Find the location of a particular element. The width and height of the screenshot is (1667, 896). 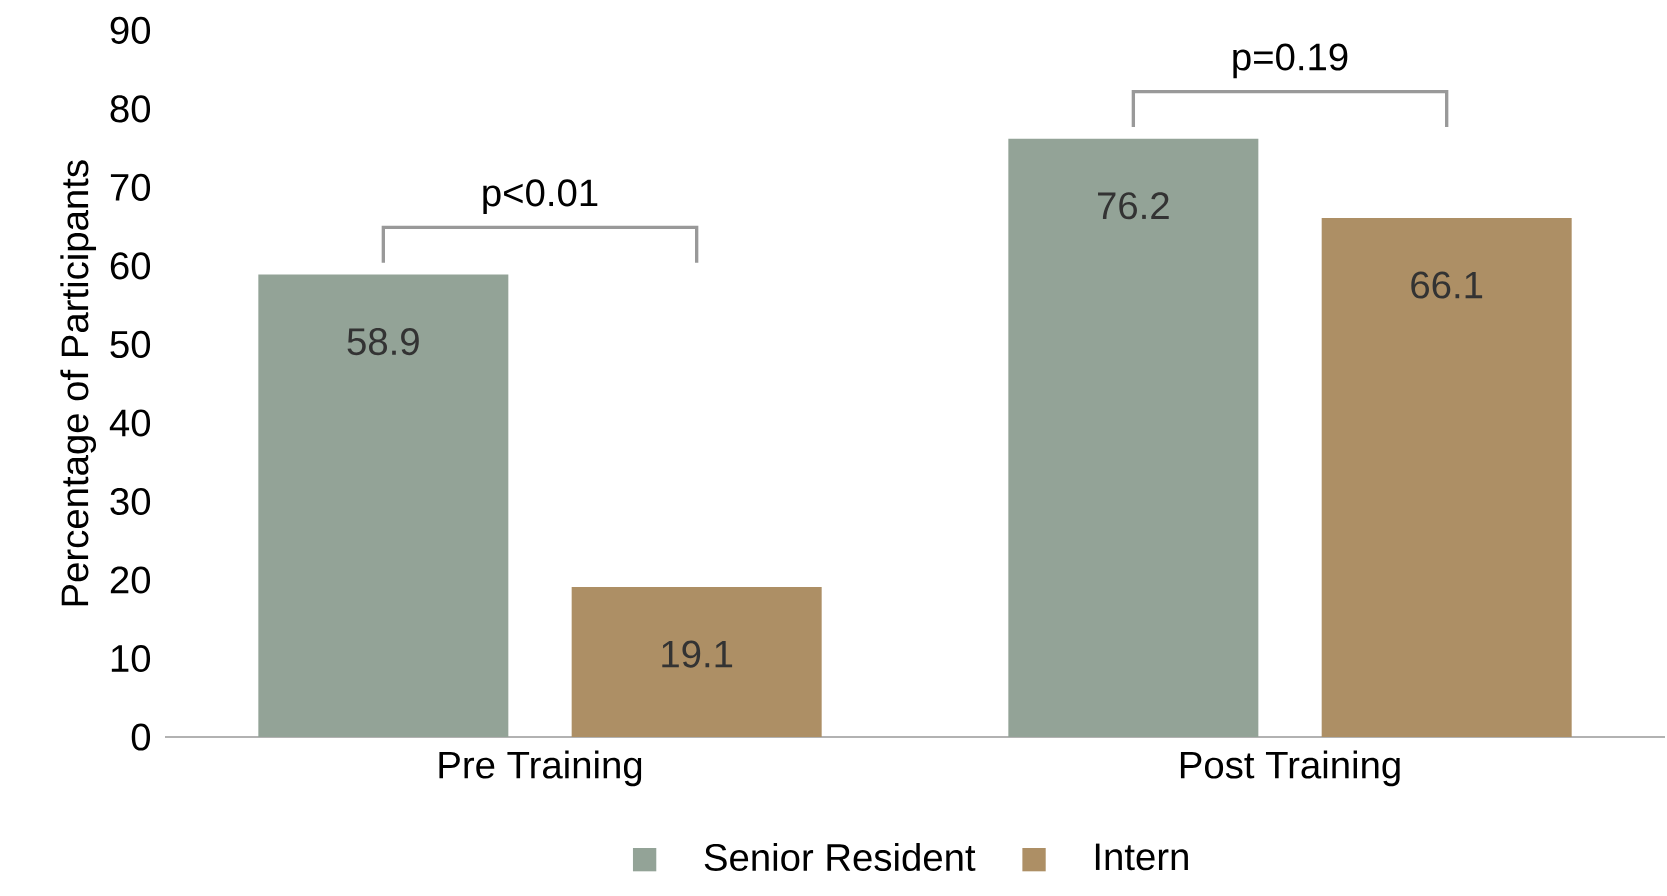

data-label: 66.1 is located at coordinates (1447, 285).